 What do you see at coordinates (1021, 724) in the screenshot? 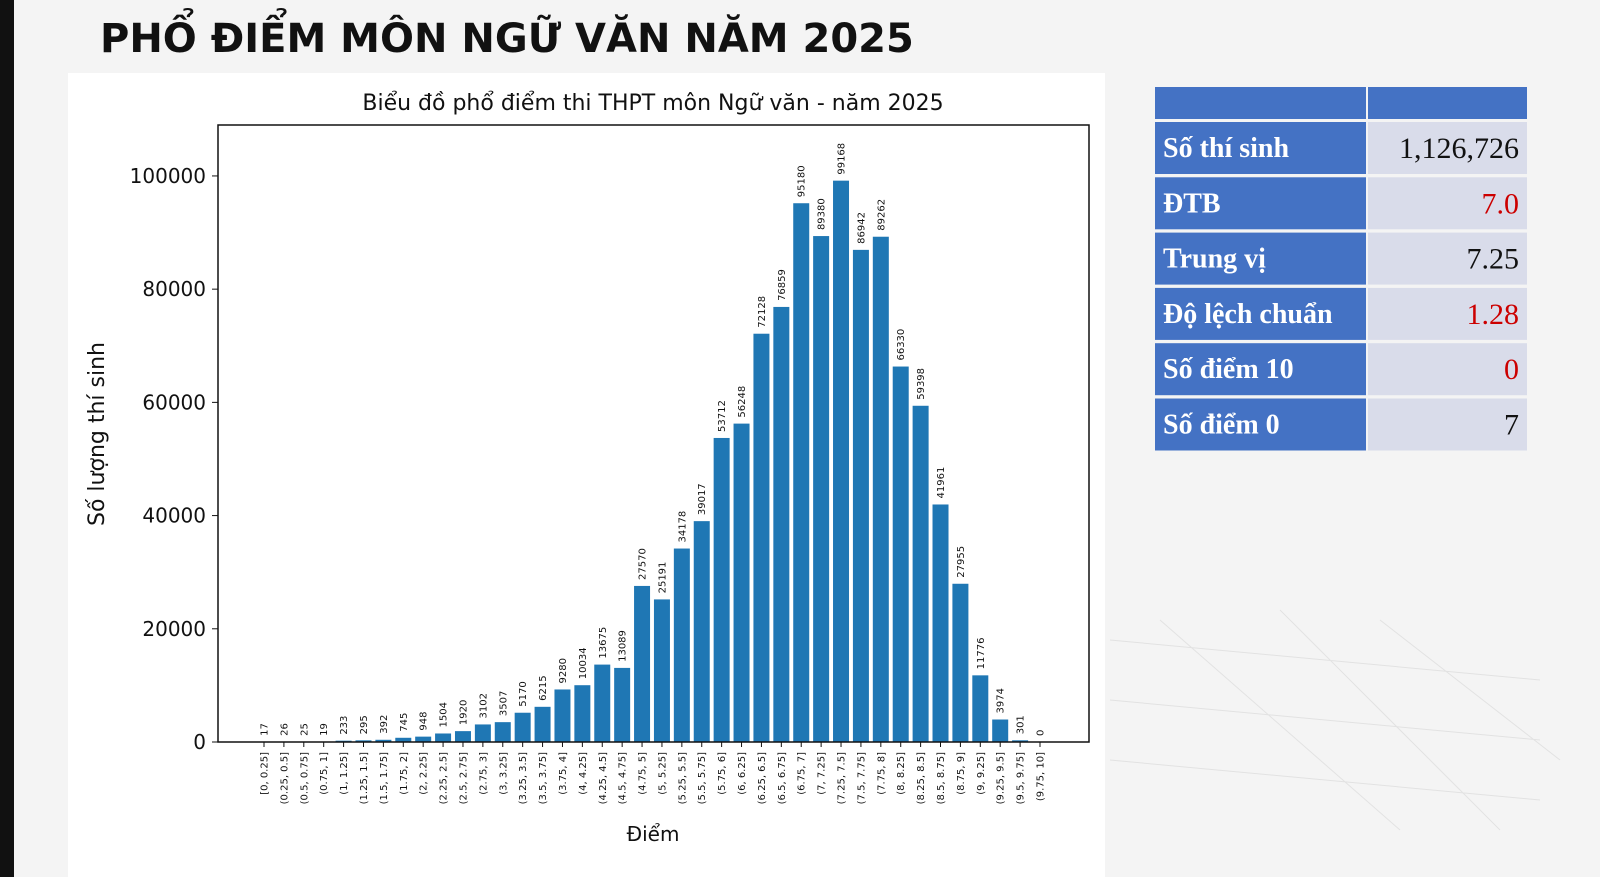
I see `value-label: 301` at bounding box center [1021, 724].